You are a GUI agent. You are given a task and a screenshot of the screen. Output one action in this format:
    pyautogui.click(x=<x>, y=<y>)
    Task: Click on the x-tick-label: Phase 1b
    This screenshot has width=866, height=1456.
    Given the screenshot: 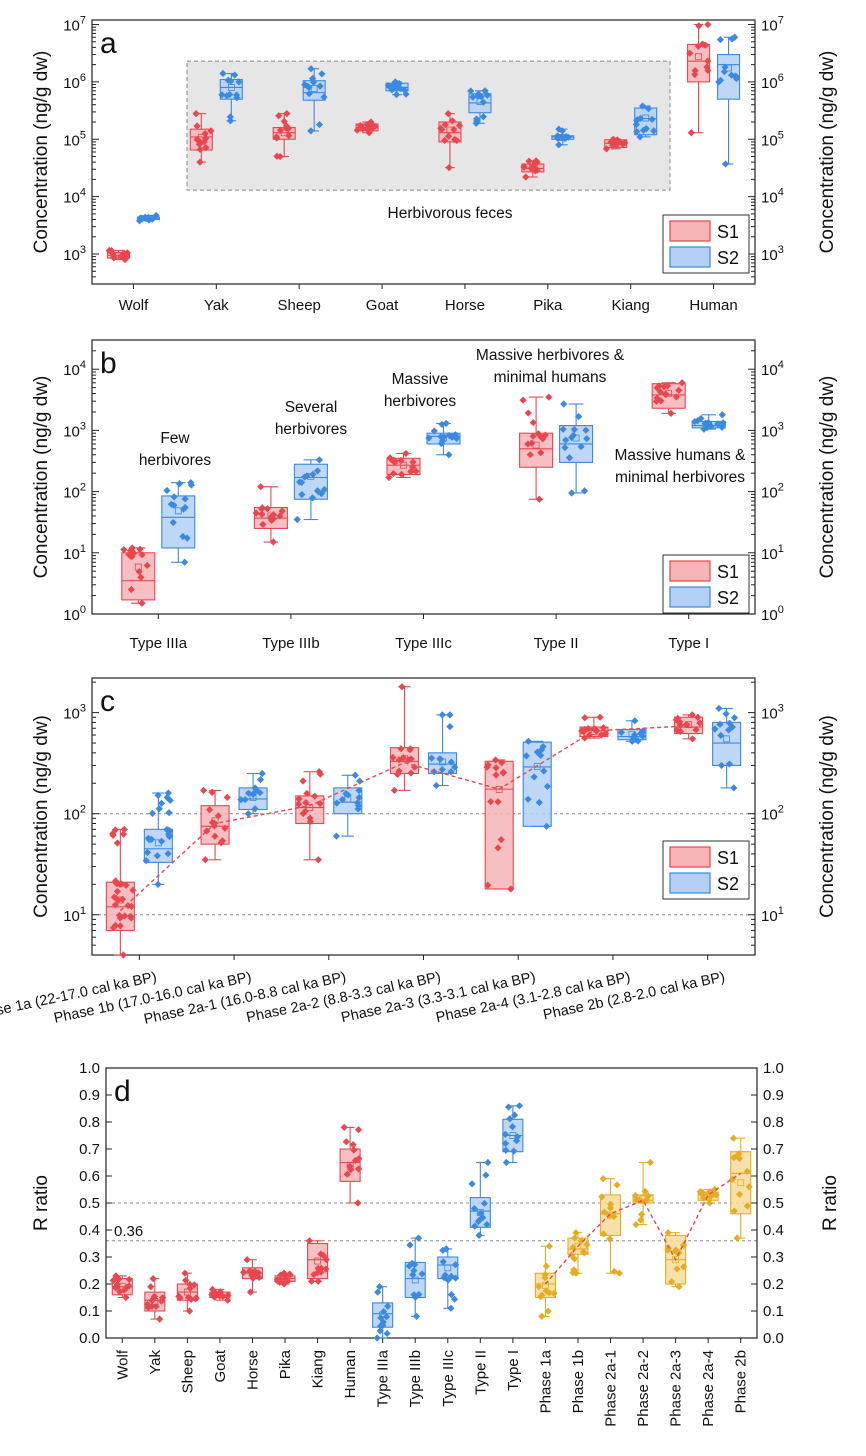 What is the action you would take?
    pyautogui.click(x=578, y=1381)
    